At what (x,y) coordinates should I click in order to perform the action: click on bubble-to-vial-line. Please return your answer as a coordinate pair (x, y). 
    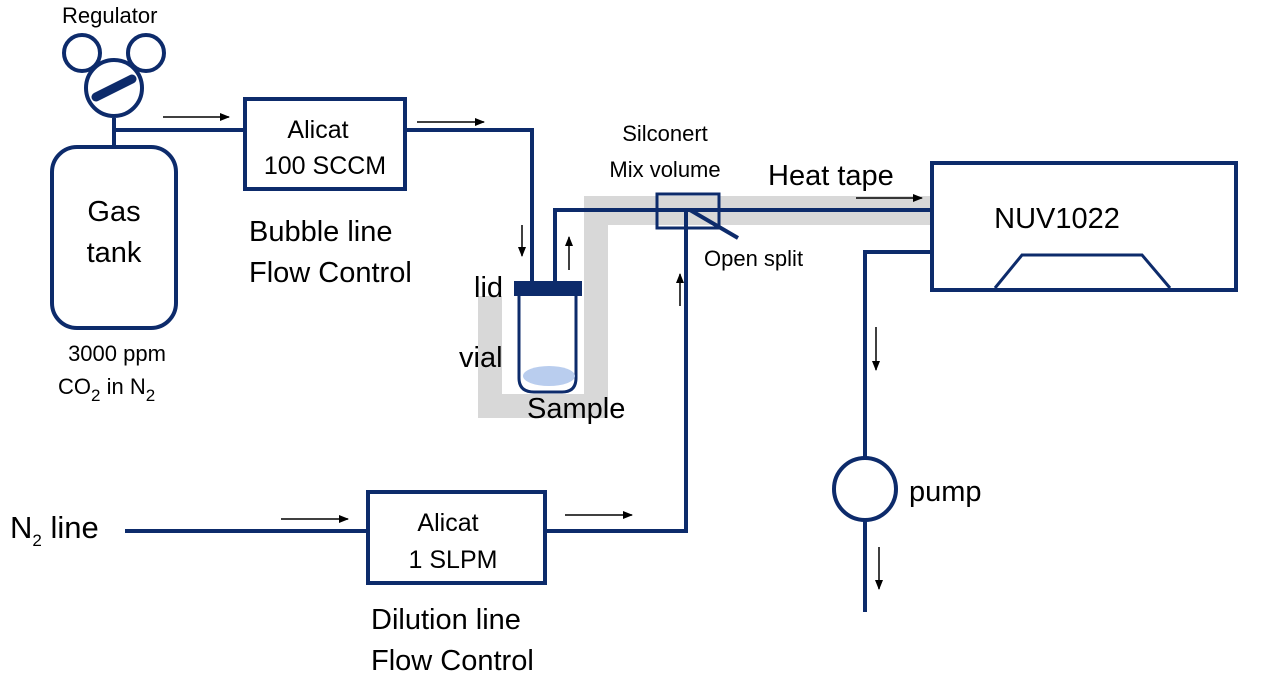
    Looking at the image, I should click on (469, 208).